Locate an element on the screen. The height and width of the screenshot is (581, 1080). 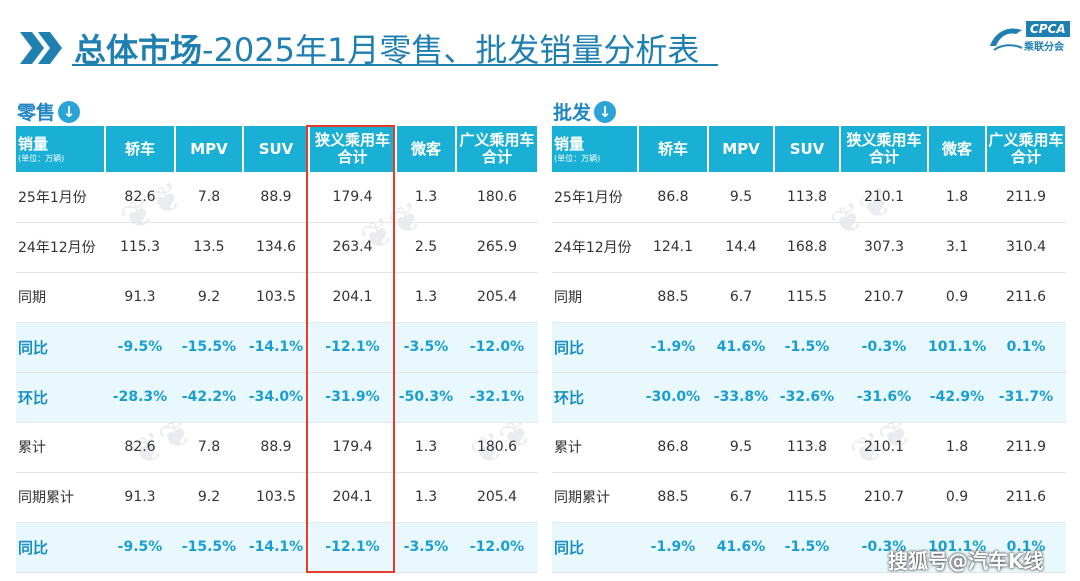
table-header-row: 销量 (单位：万辆) 轿车 MPV SUV 狭义乘用车 合计 微客 广义乘用车 合计 is located at coordinates (809, 149).